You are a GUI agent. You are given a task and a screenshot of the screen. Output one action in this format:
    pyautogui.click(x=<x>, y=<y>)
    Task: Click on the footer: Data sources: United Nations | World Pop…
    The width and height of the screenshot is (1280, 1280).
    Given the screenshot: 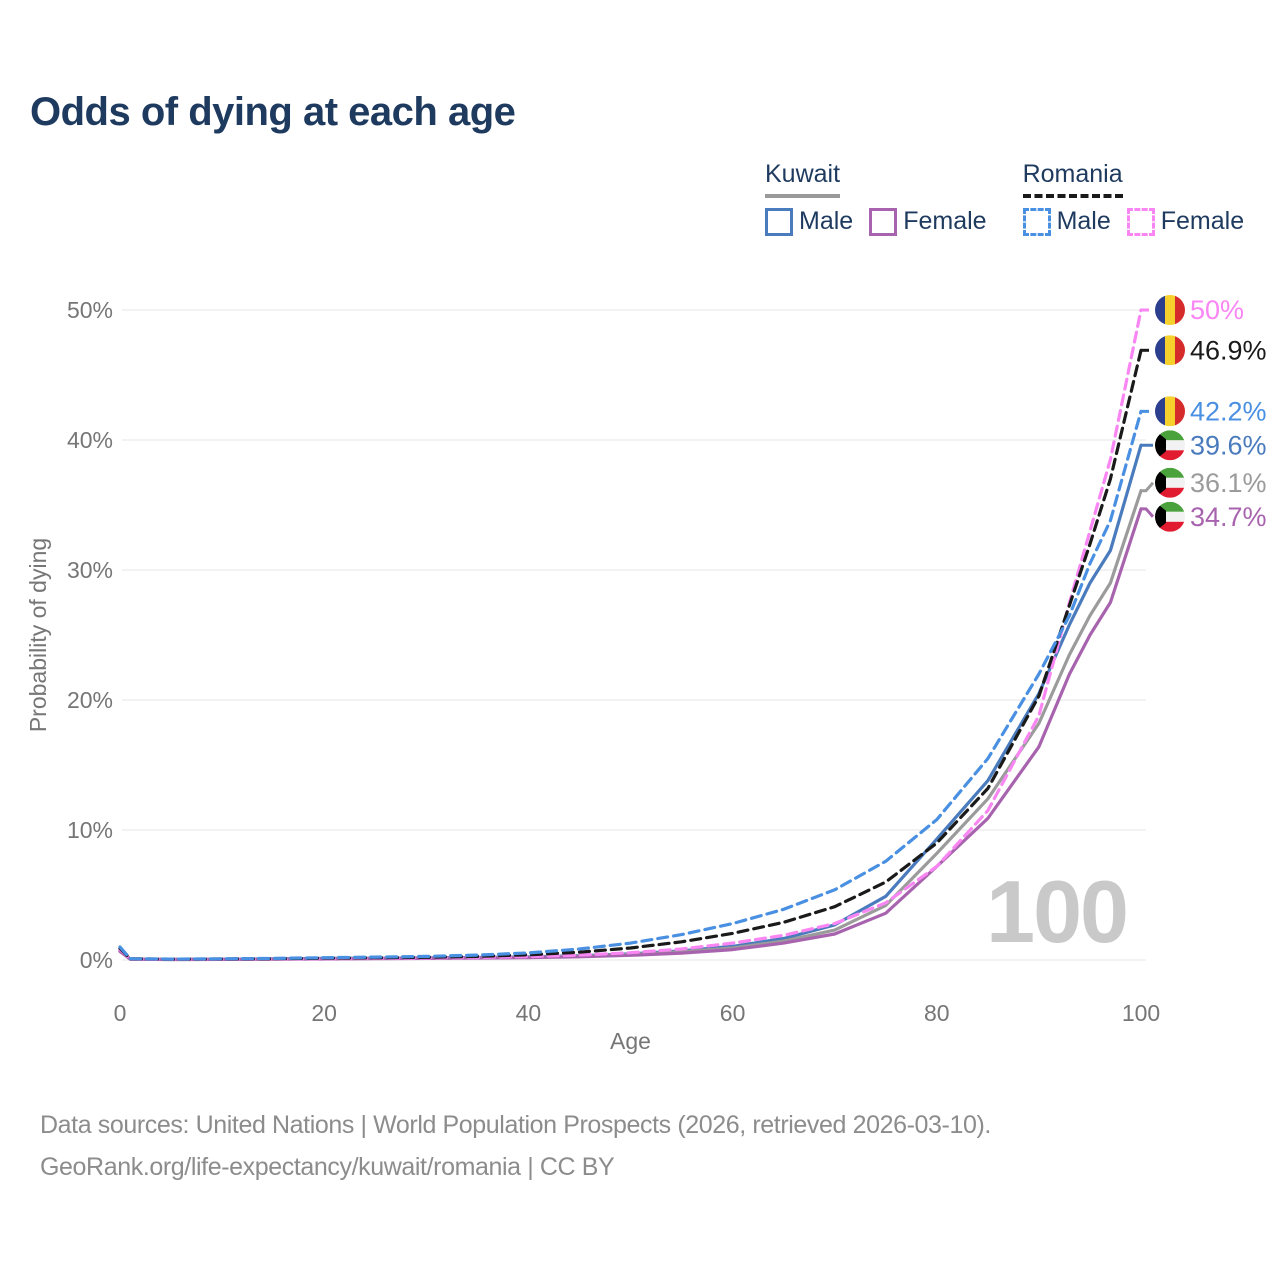 What is the action you would take?
    pyautogui.click(x=515, y=1146)
    